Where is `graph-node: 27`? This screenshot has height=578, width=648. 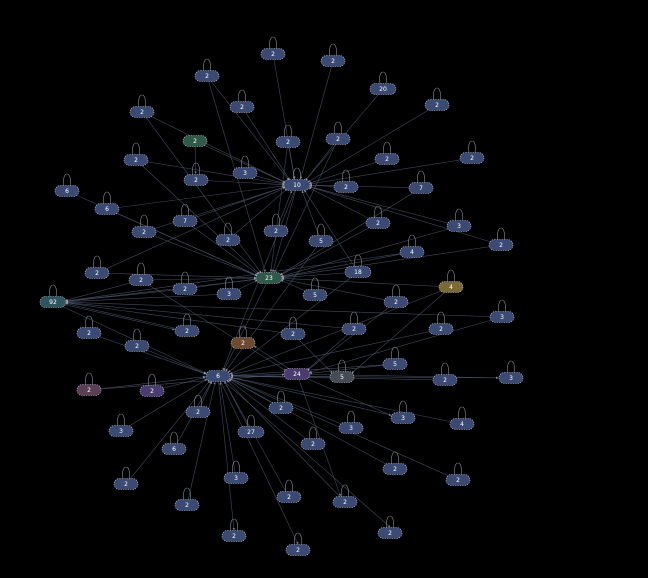 graph-node: 27 is located at coordinates (251, 432).